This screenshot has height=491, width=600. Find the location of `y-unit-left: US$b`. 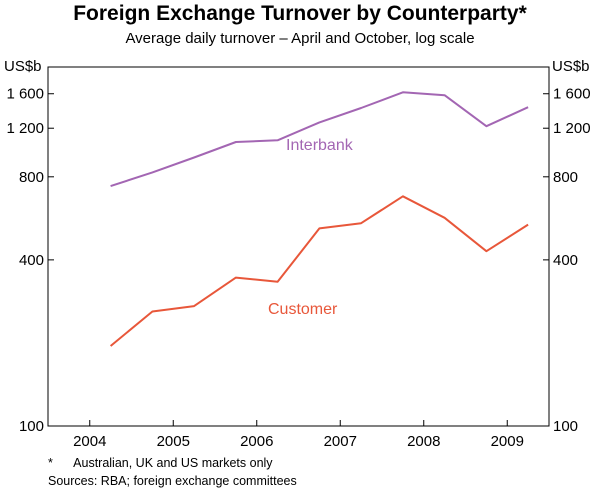

y-unit-left: US$b is located at coordinates (23, 66).